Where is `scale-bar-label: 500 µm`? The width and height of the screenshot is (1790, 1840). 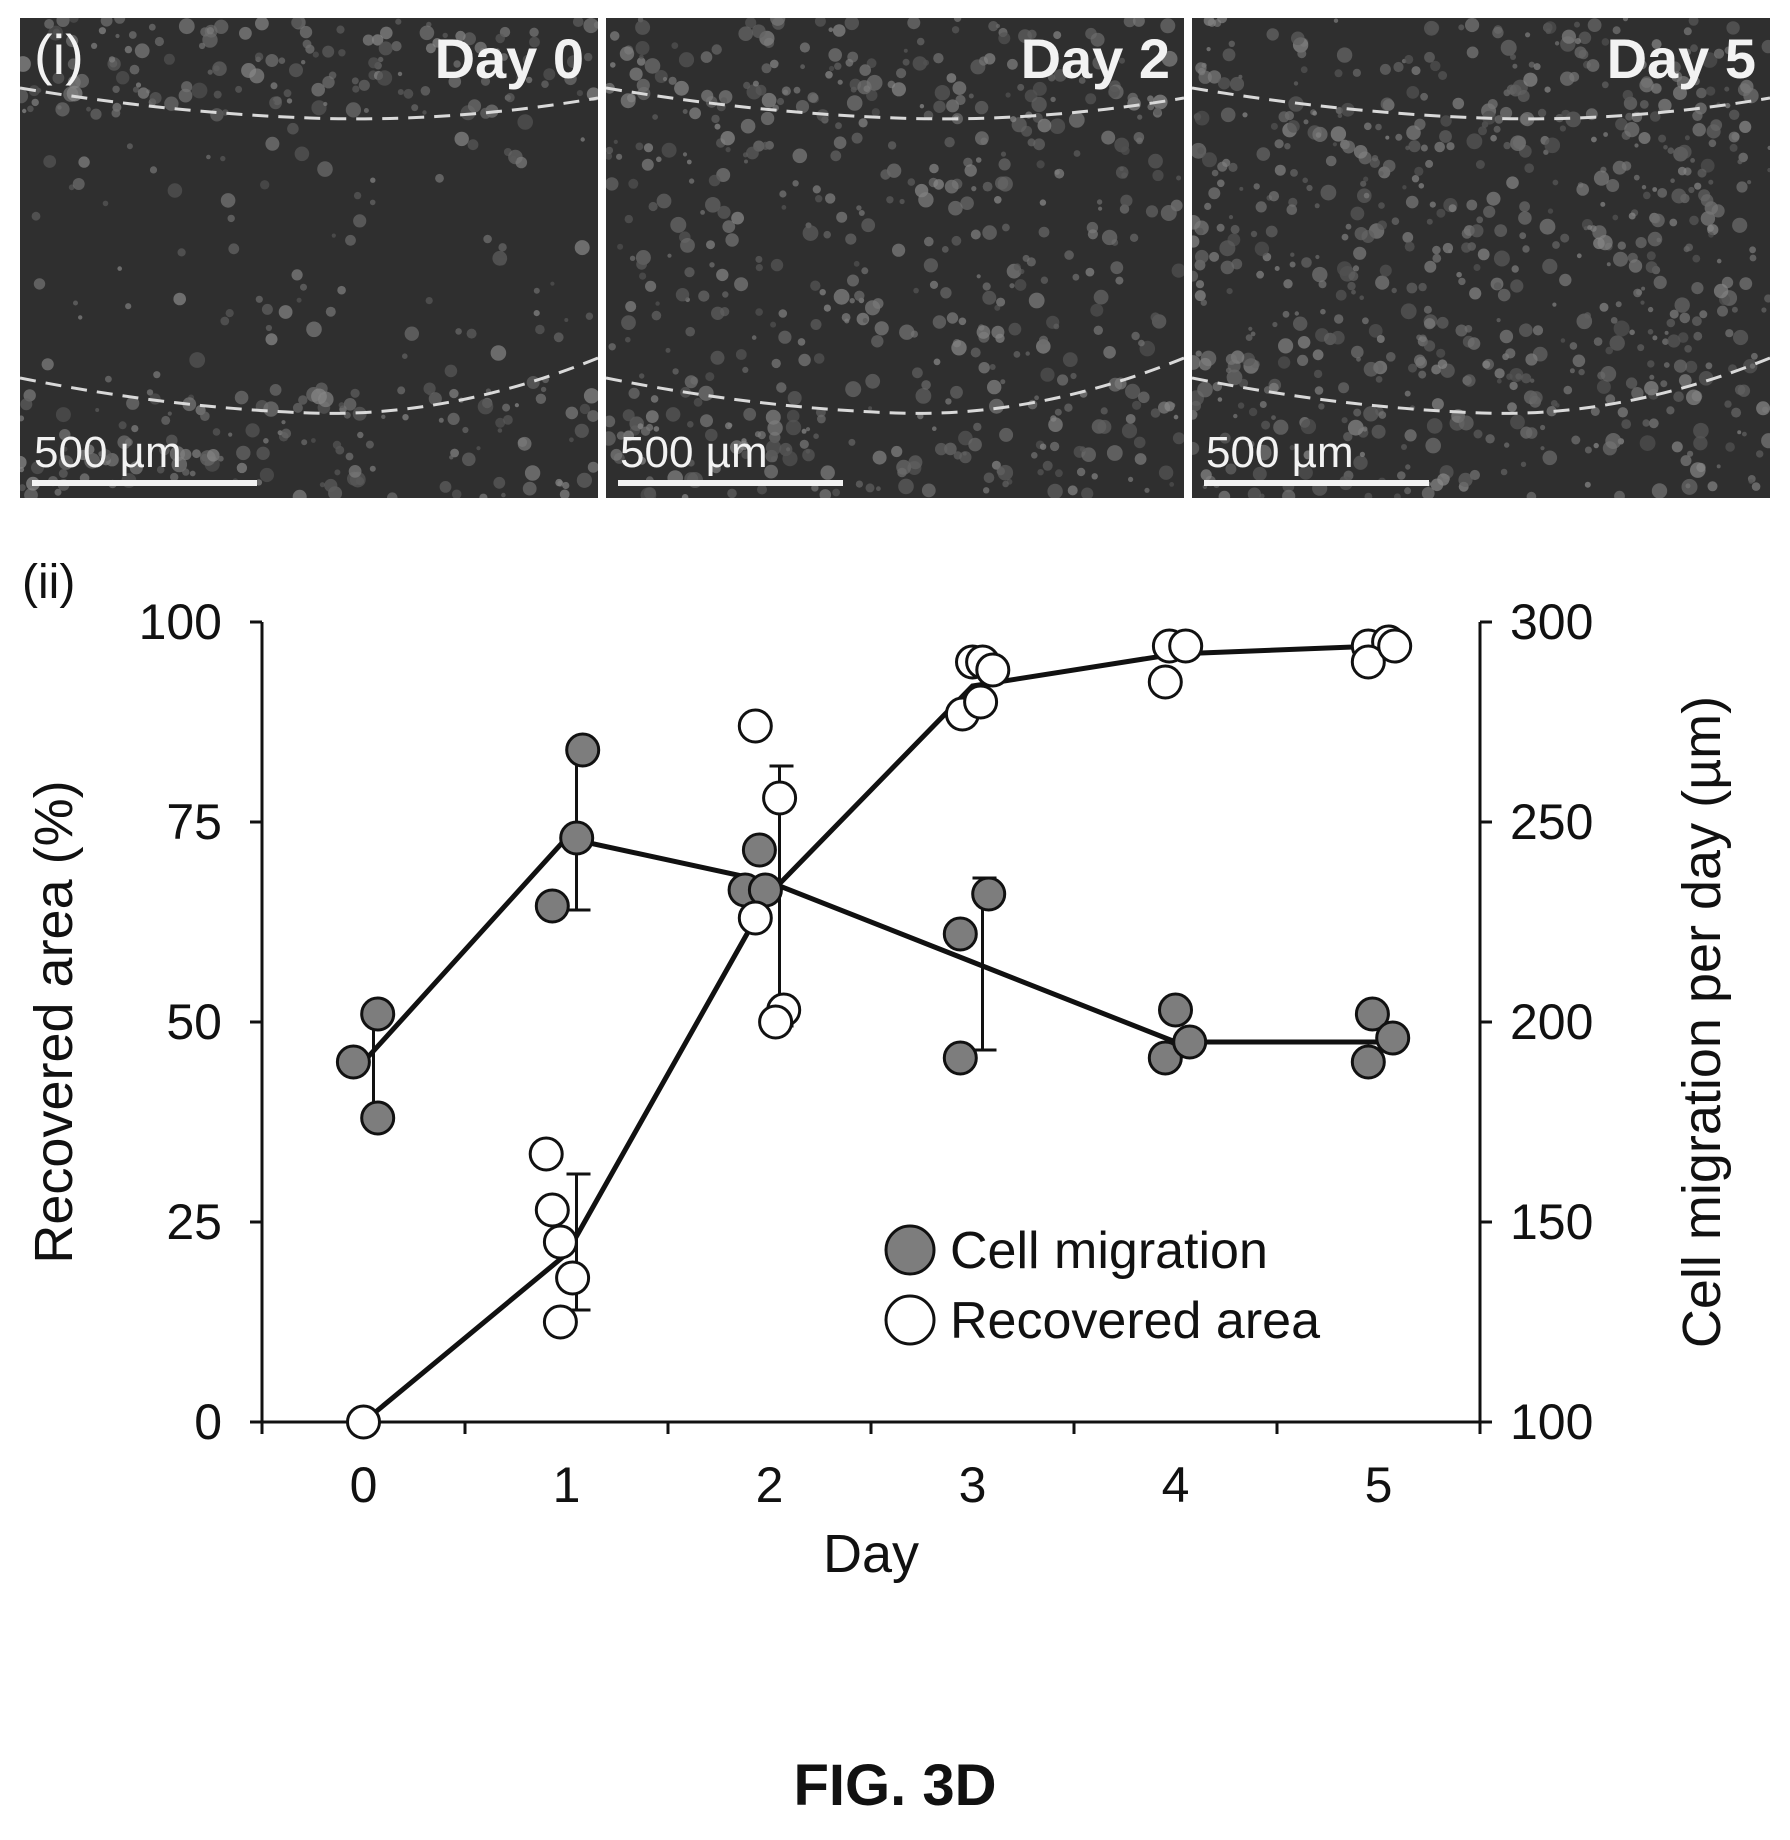 scale-bar-label: 500 µm is located at coordinates (108, 452).